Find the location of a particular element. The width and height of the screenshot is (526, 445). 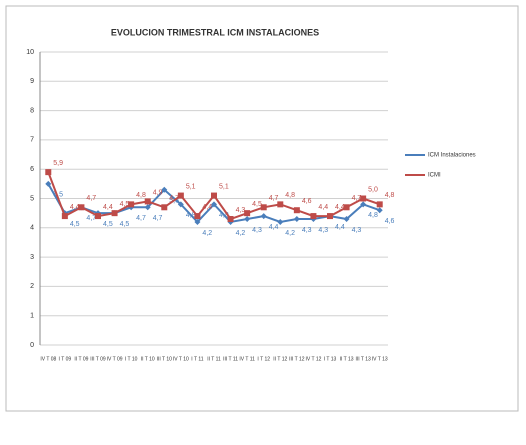

x-tick-label: IV T 11 is located at coordinates (247, 359).